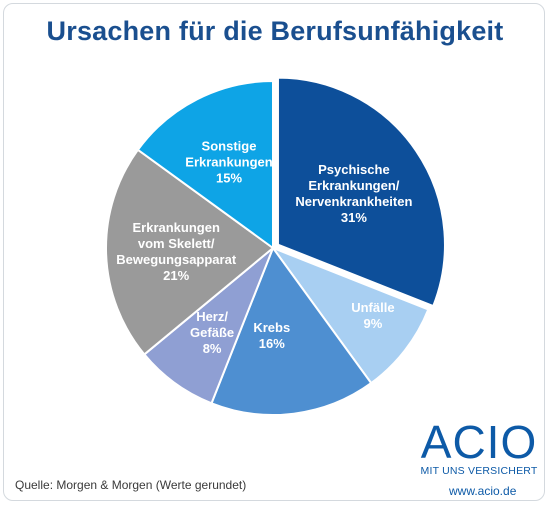  I want to click on slice-label-line: Bewegungsapparat, so click(176, 259).